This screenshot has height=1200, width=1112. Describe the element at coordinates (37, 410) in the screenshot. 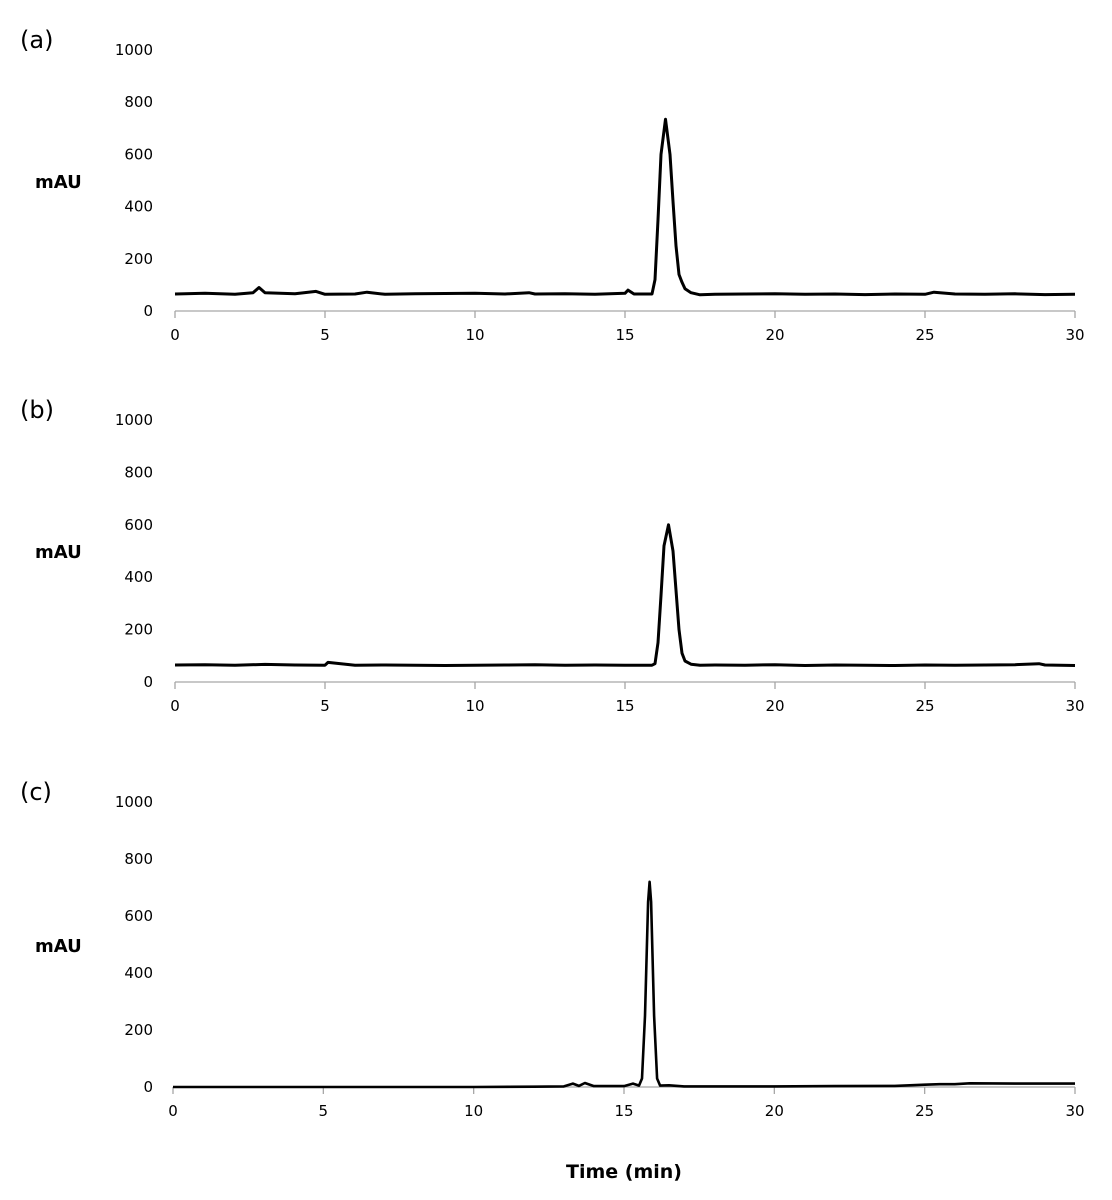

I see `panel-label: (b)` at that location.